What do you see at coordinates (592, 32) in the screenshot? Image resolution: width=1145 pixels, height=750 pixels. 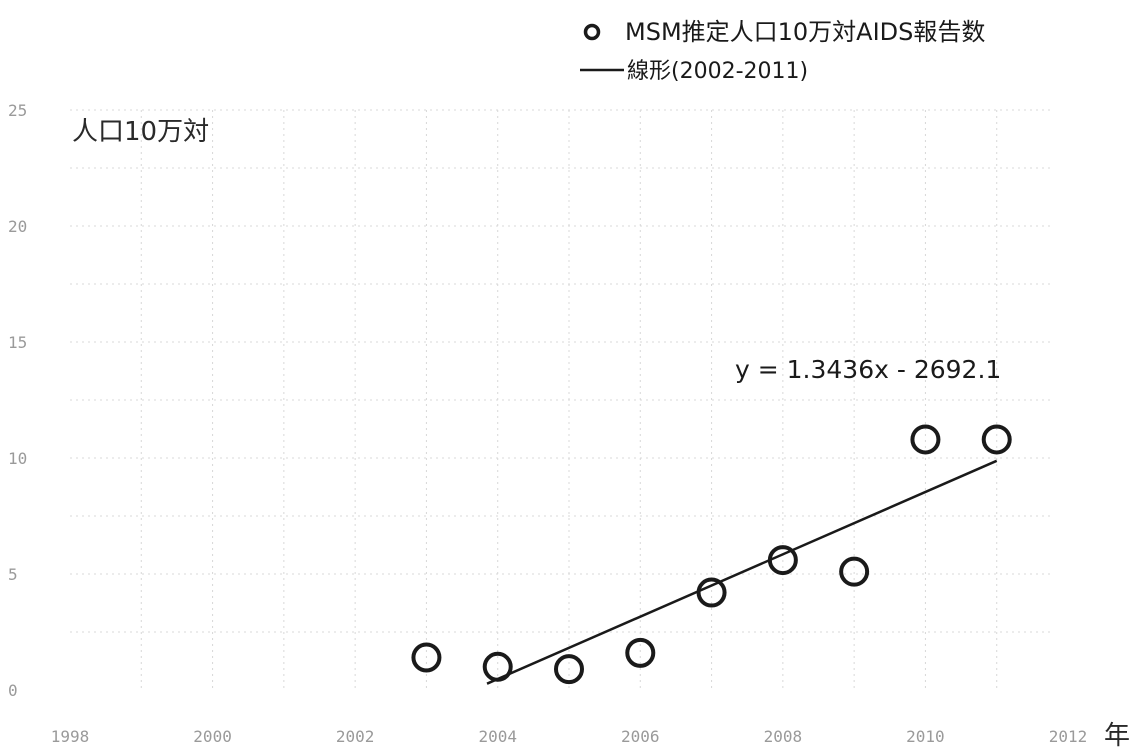 I see `legend-marker-circle` at bounding box center [592, 32].